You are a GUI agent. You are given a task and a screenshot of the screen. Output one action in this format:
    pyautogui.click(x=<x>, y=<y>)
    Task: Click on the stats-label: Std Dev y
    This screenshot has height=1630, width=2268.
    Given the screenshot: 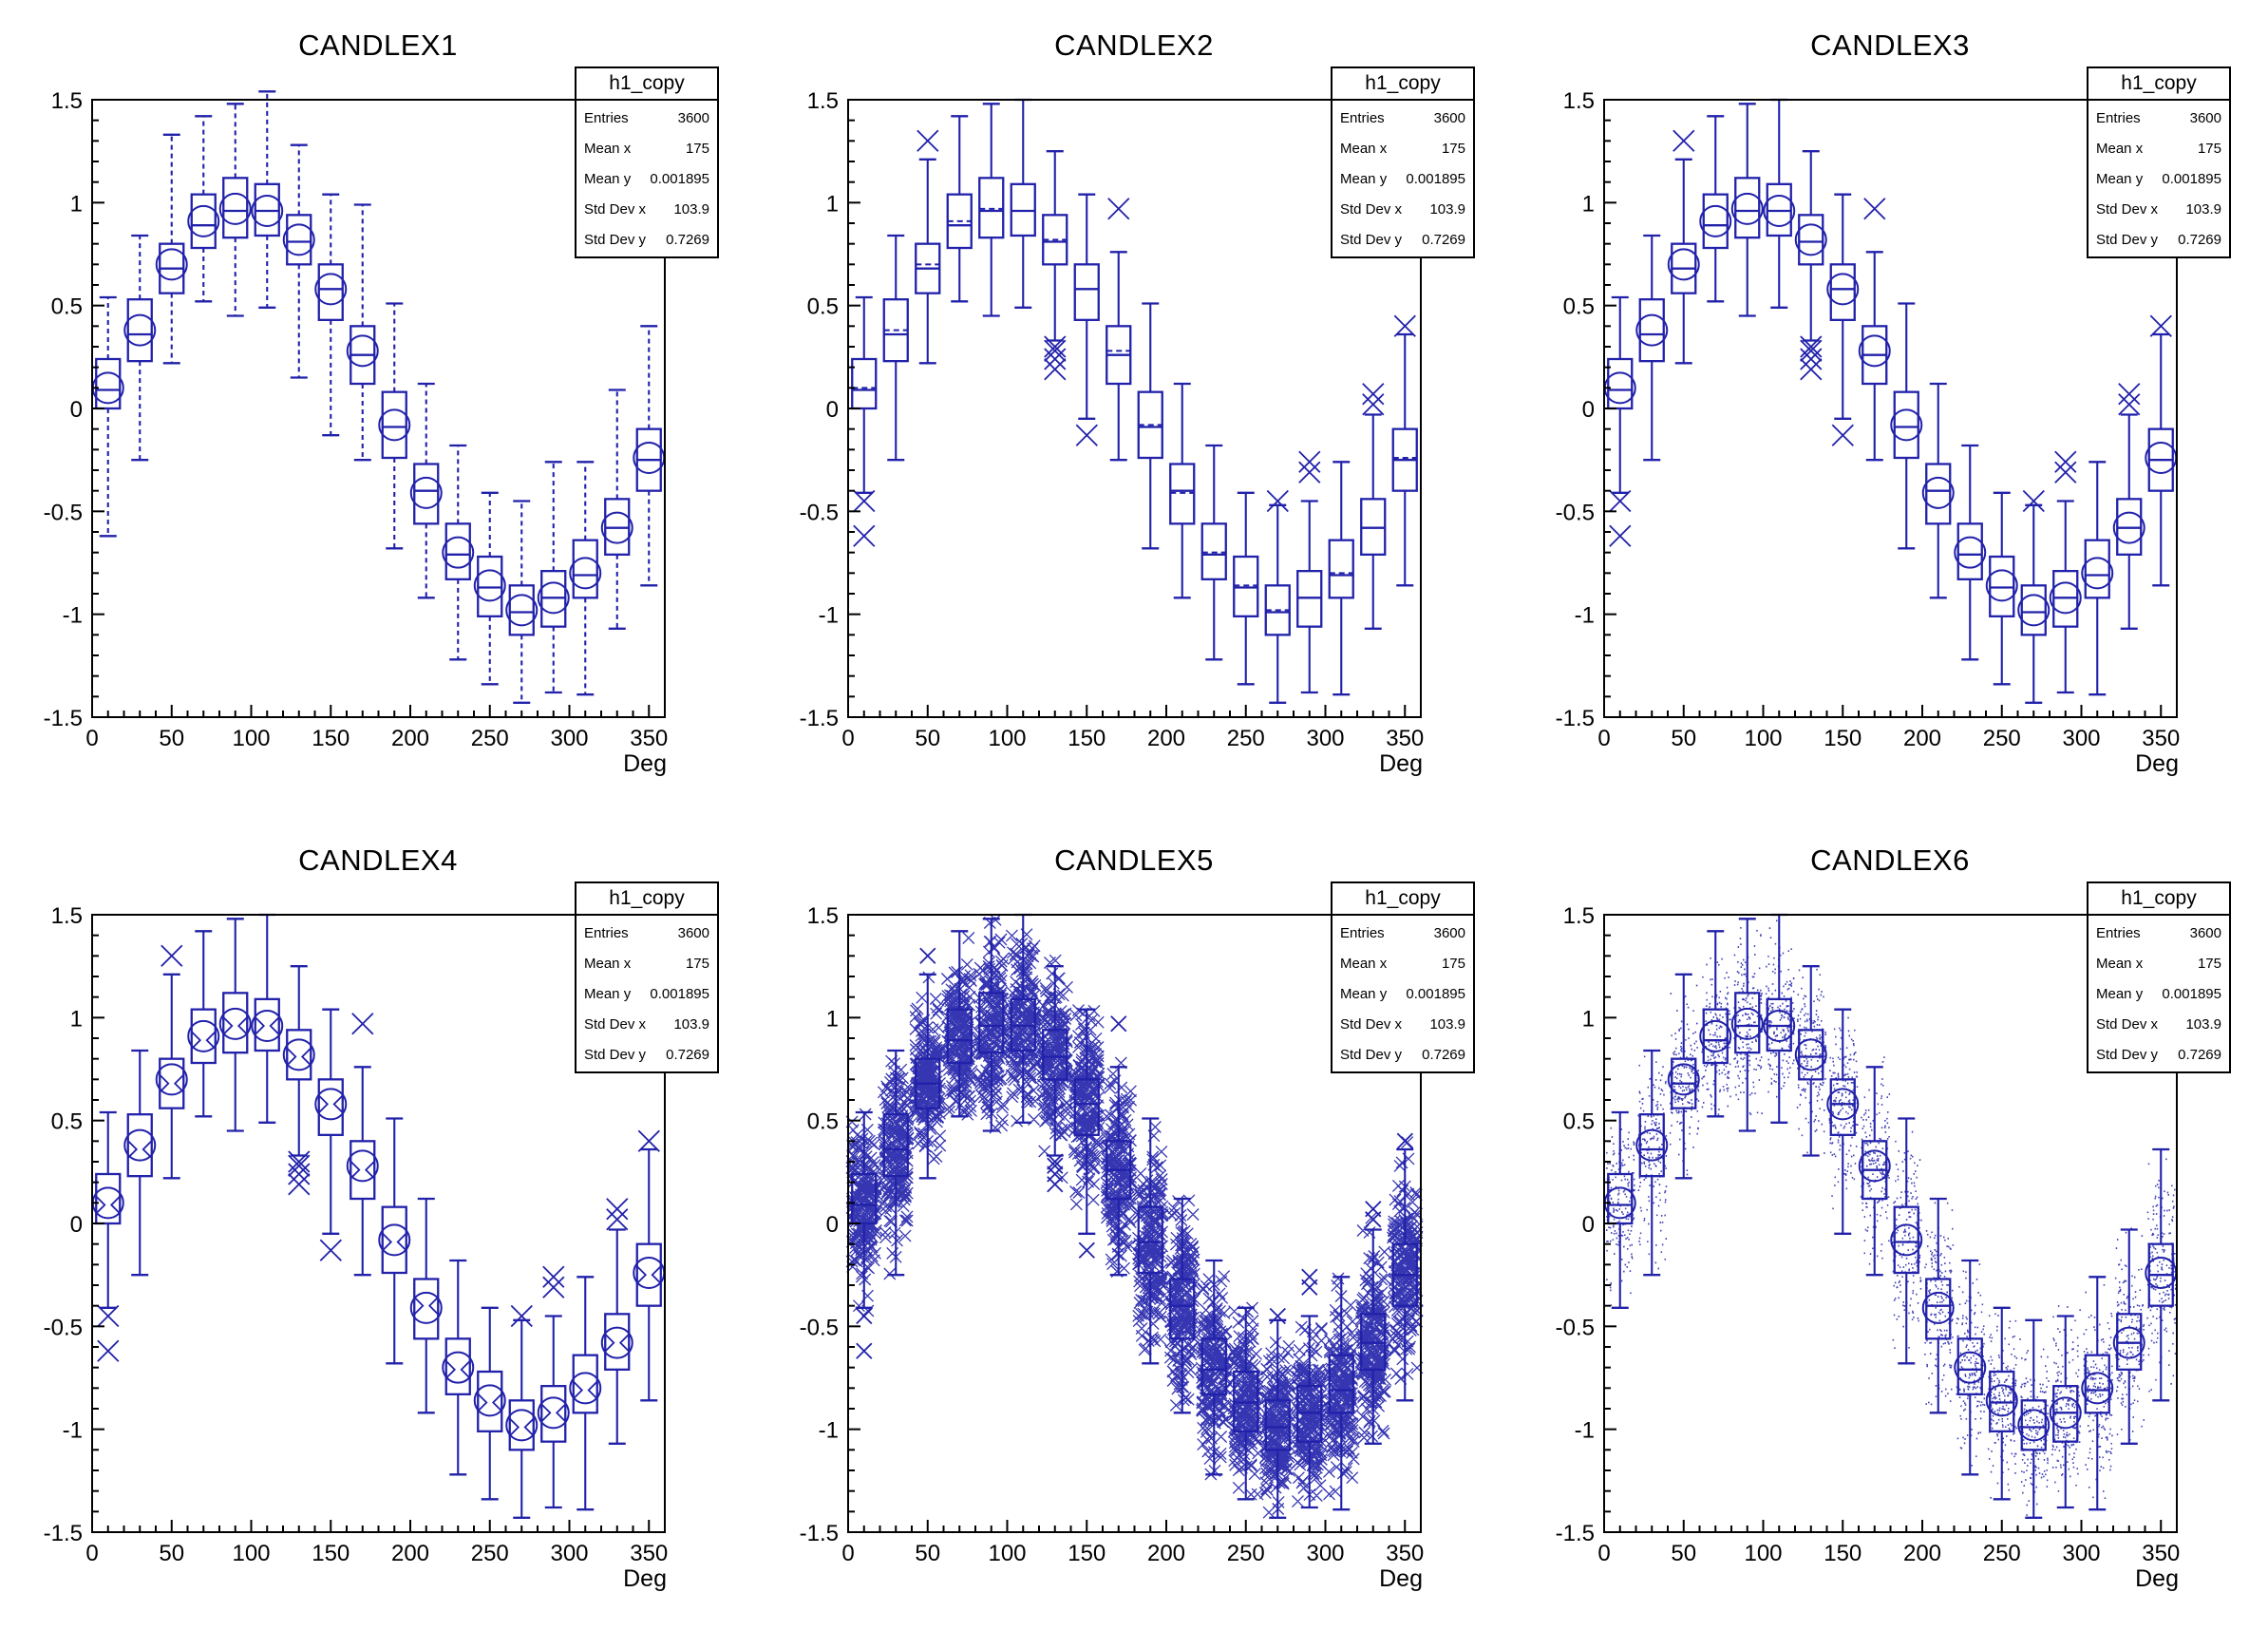 What is the action you would take?
    pyautogui.click(x=1372, y=1054)
    